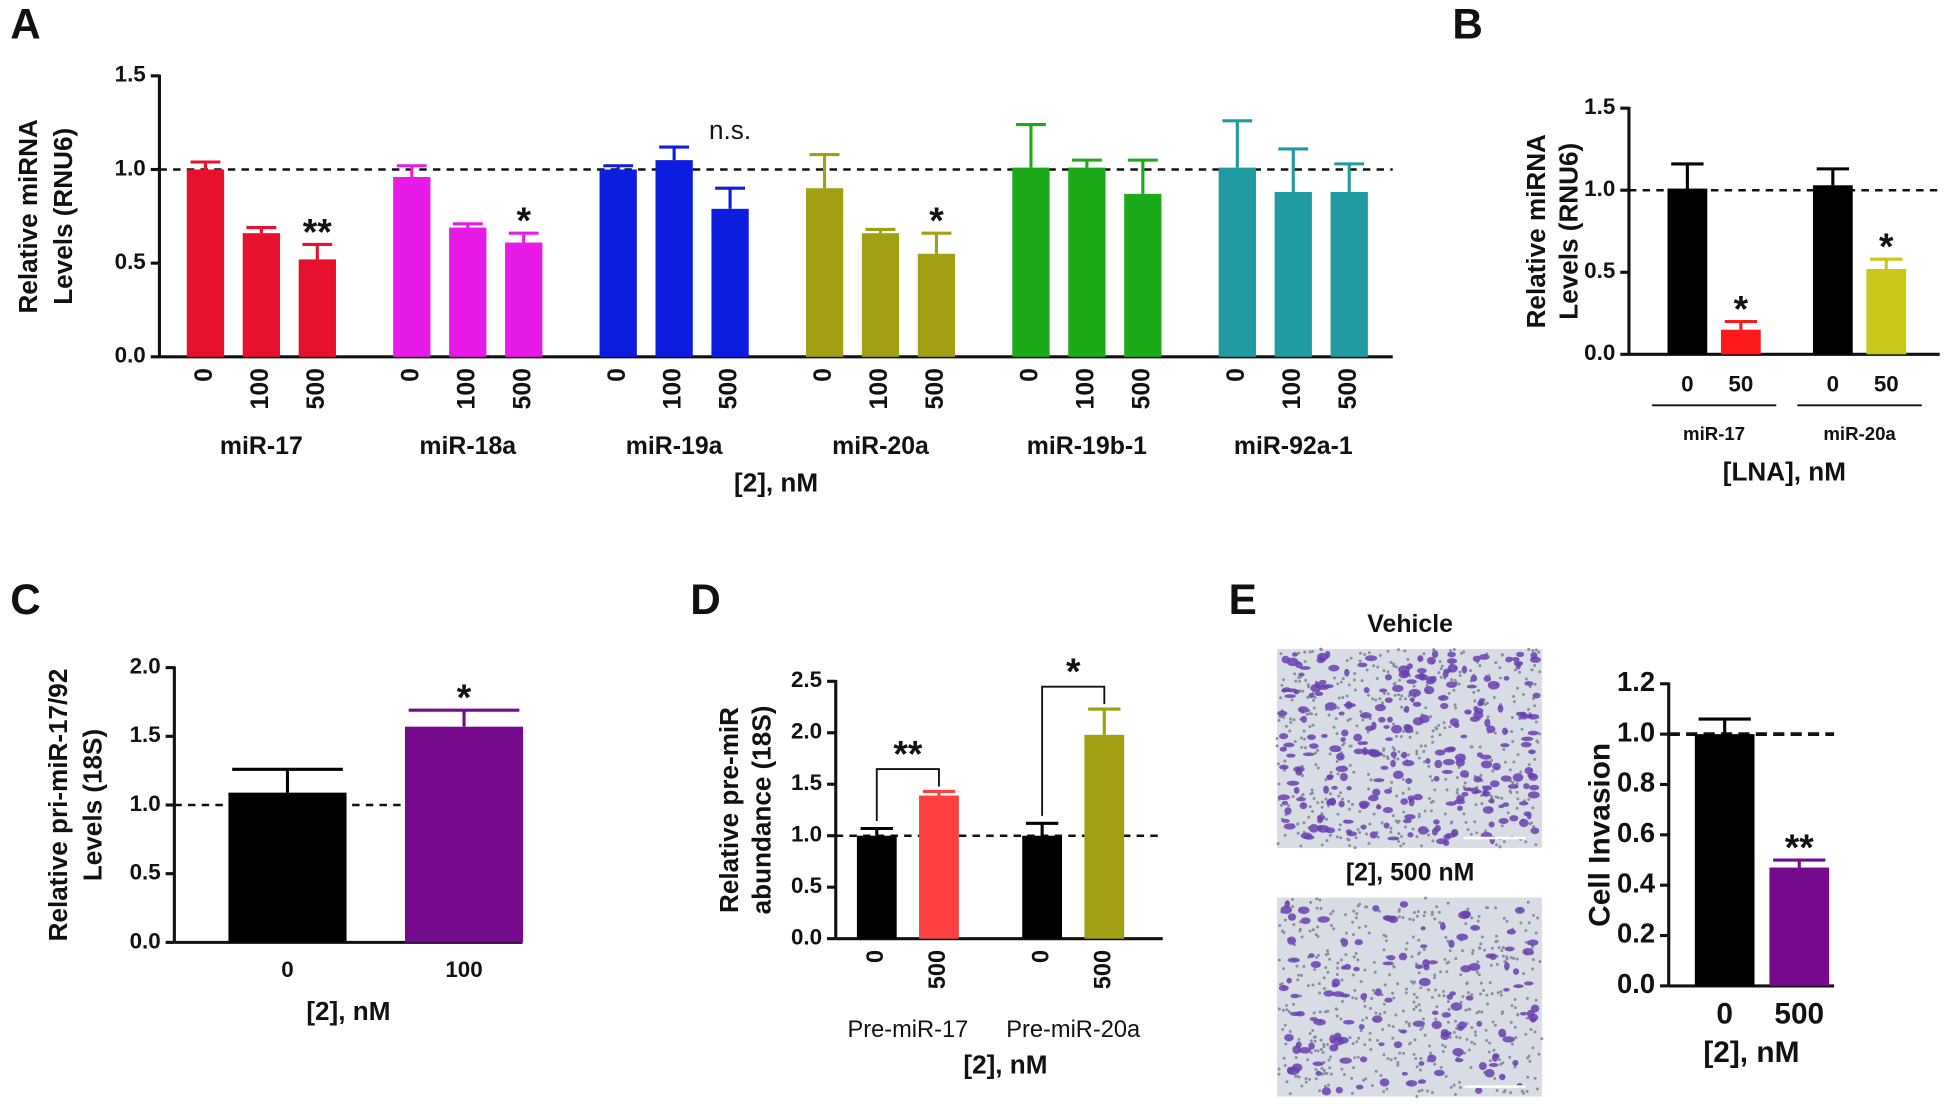 The height and width of the screenshot is (1104, 1950). I want to click on x-axis-label: [2], nM, so click(348, 1011).